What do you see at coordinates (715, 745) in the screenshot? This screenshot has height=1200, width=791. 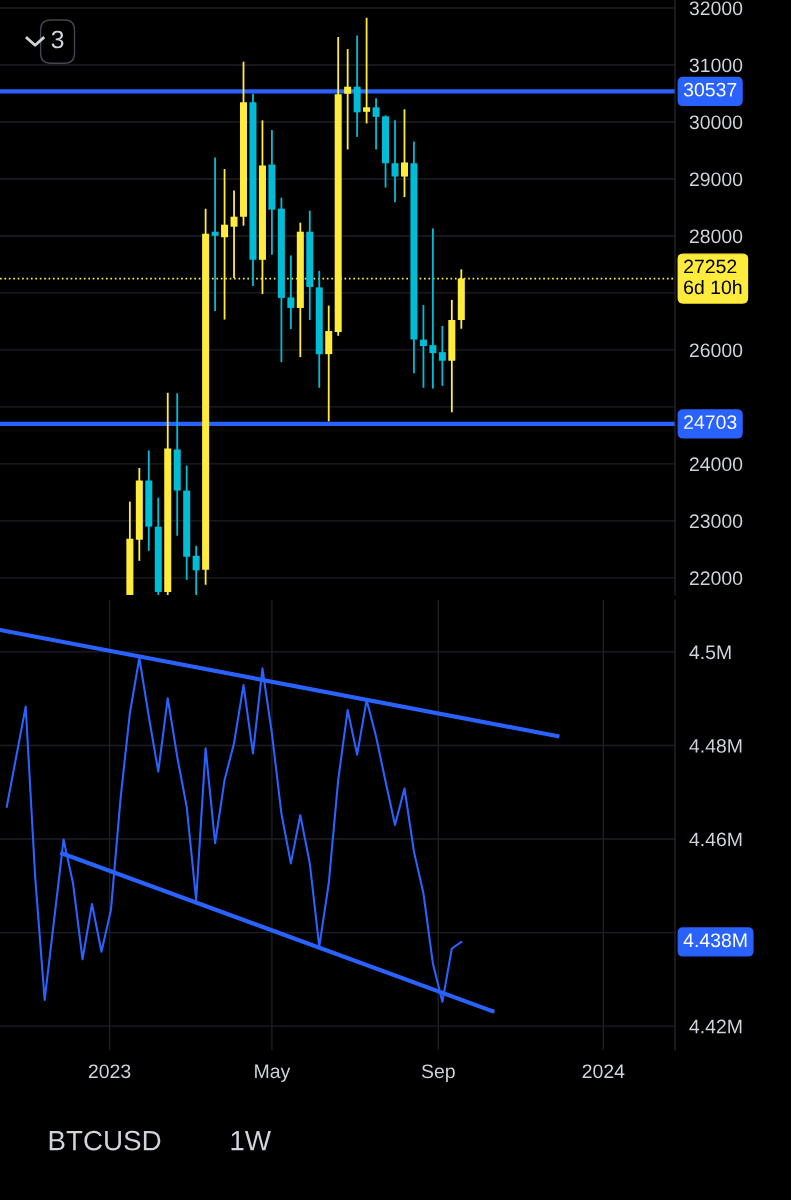 I see `y-tick-label: 4.48M` at bounding box center [715, 745].